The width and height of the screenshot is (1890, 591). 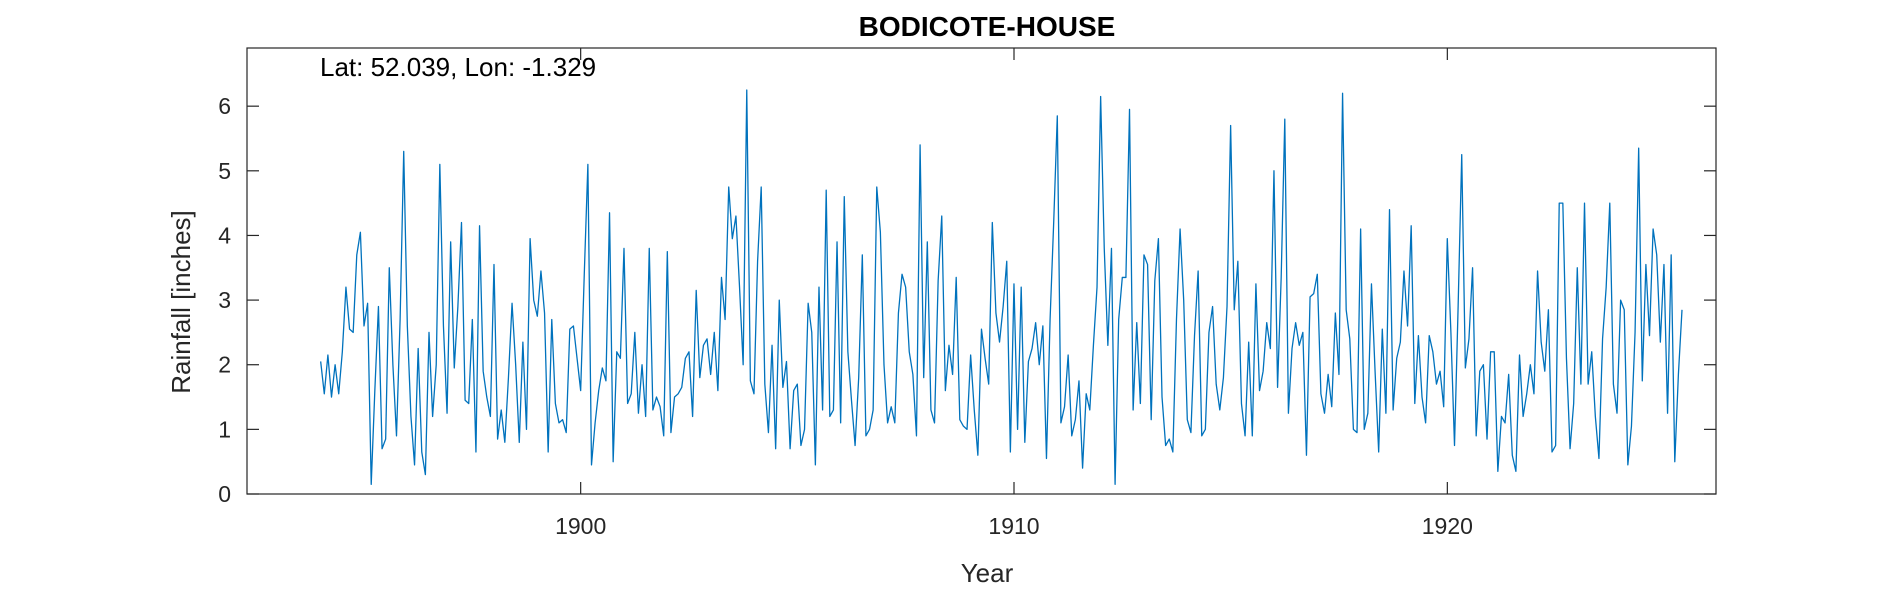 I want to click on x-tick-label: 1910, so click(x=1013, y=526).